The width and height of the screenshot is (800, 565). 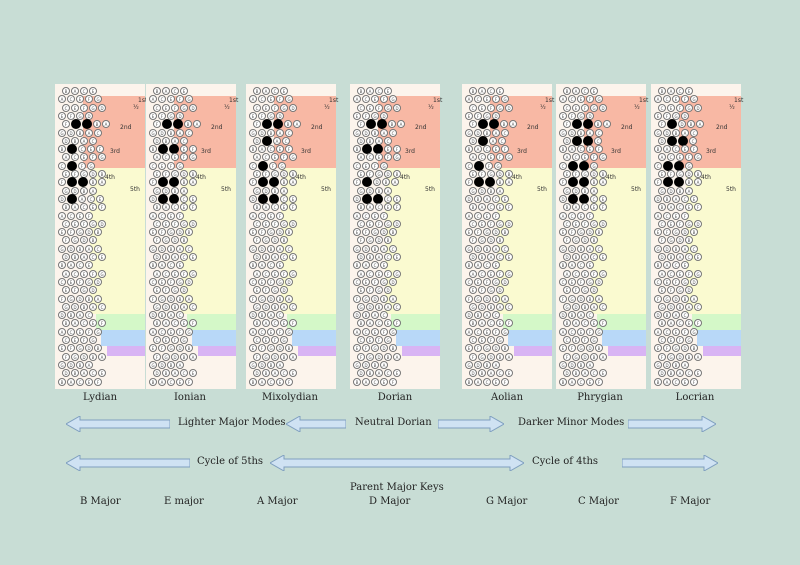 I want to click on zone-label: 5th, so click(x=226, y=189).